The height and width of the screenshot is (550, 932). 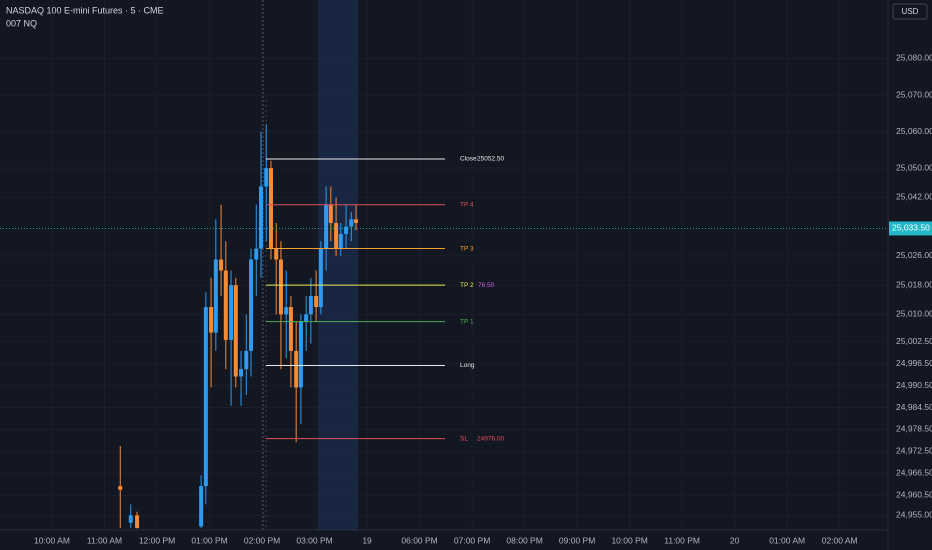 I want to click on session-highlight, so click(x=338, y=265).